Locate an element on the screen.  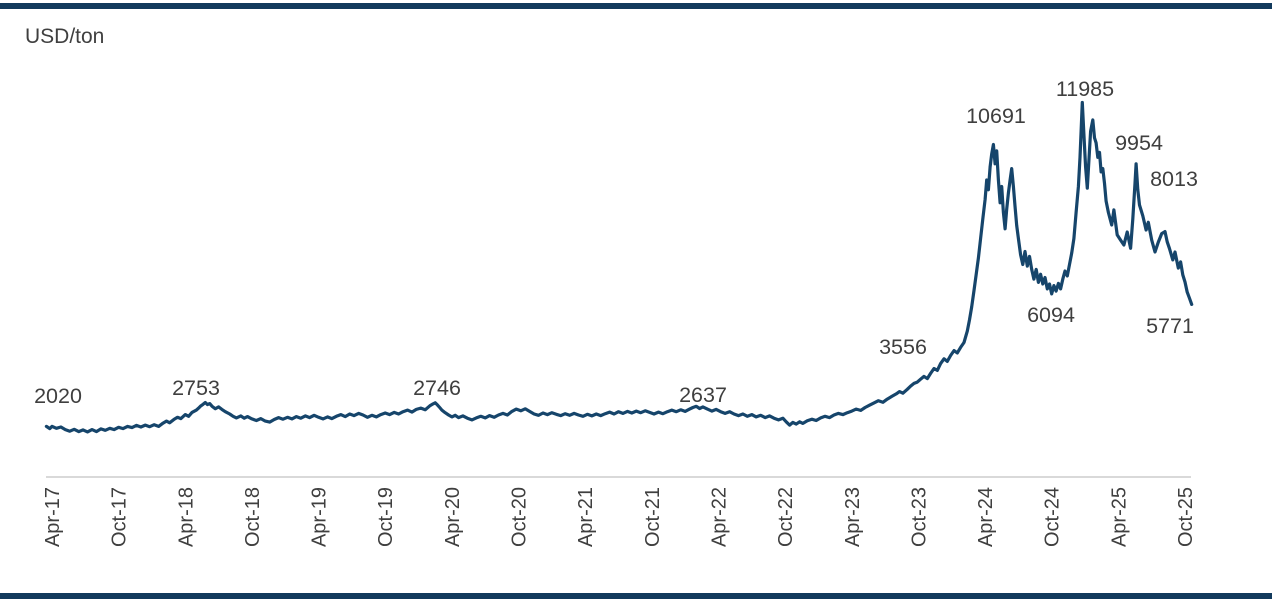
x-tick-label: Oct-24 is located at coordinates (1053, 517).